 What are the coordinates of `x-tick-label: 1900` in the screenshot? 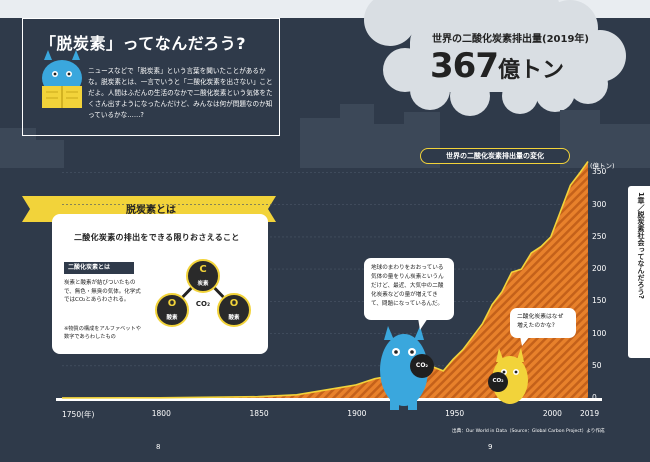 It's located at (357, 413).